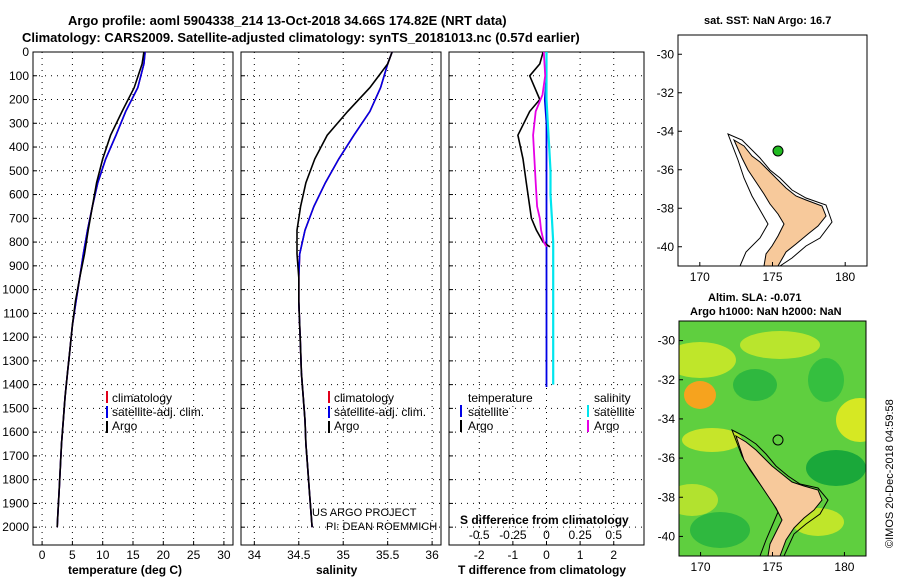 The image size is (900, 580). What do you see at coordinates (534, 149) in the screenshot?
I see `series-t-argo` at bounding box center [534, 149].